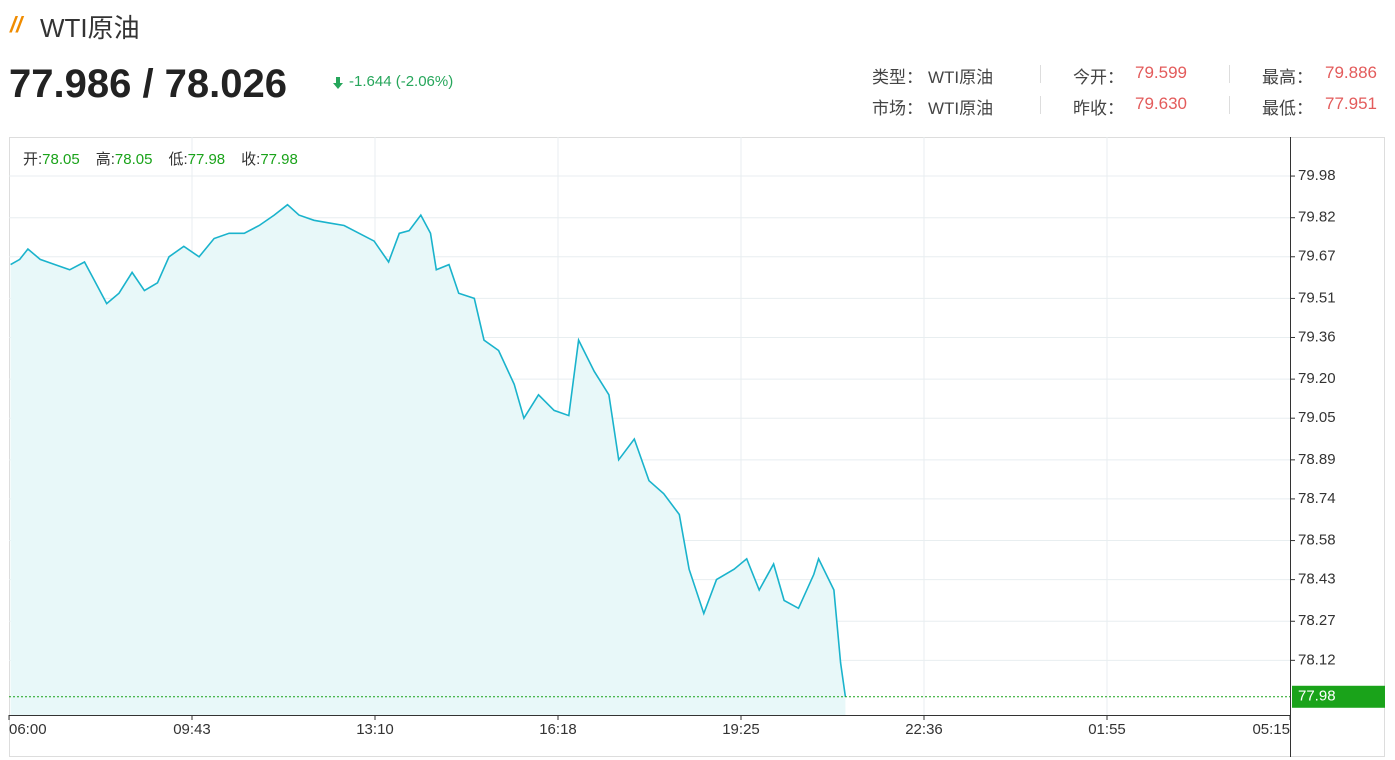  What do you see at coordinates (897, 108) in the screenshot?
I see `info-label: 市场：` at bounding box center [897, 108].